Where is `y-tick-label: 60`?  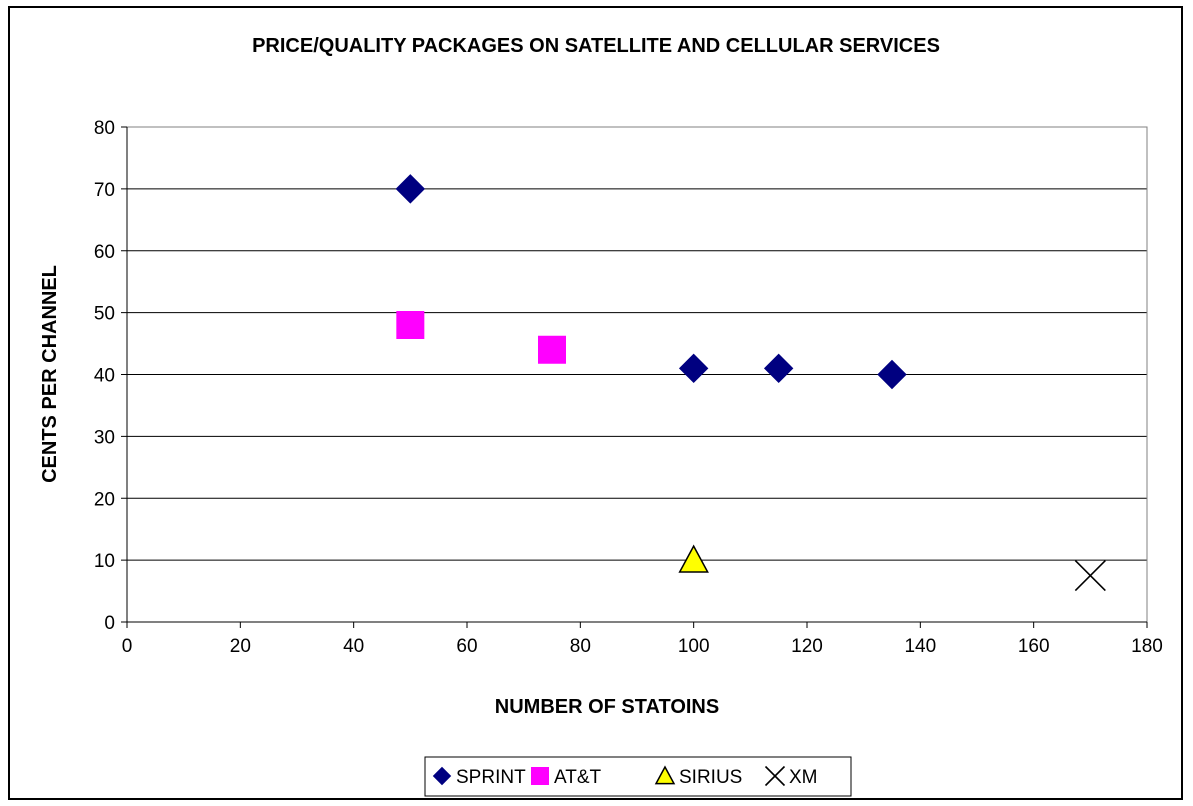
y-tick-label: 60 is located at coordinates (104, 252).